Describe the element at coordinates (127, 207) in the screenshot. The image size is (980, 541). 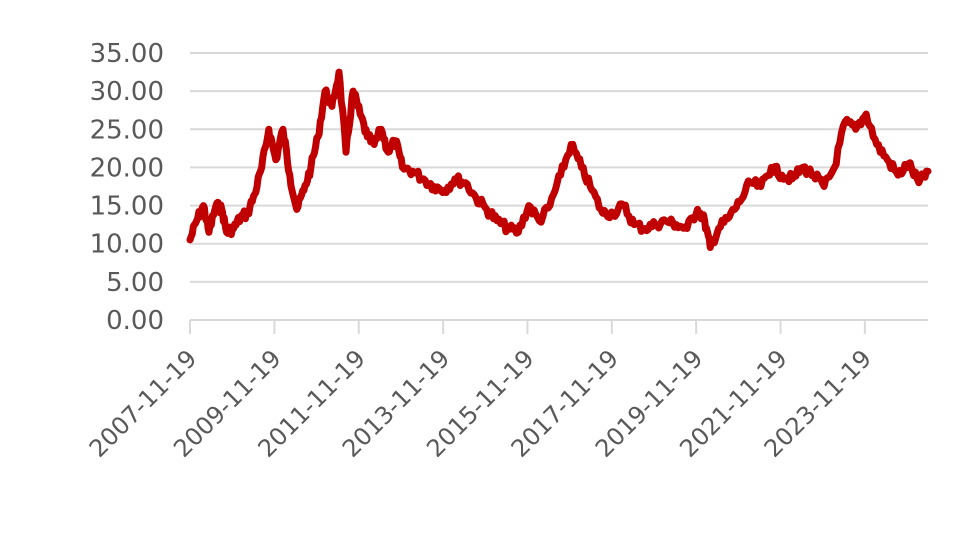
I see `y-tick-label: 15.00` at that location.